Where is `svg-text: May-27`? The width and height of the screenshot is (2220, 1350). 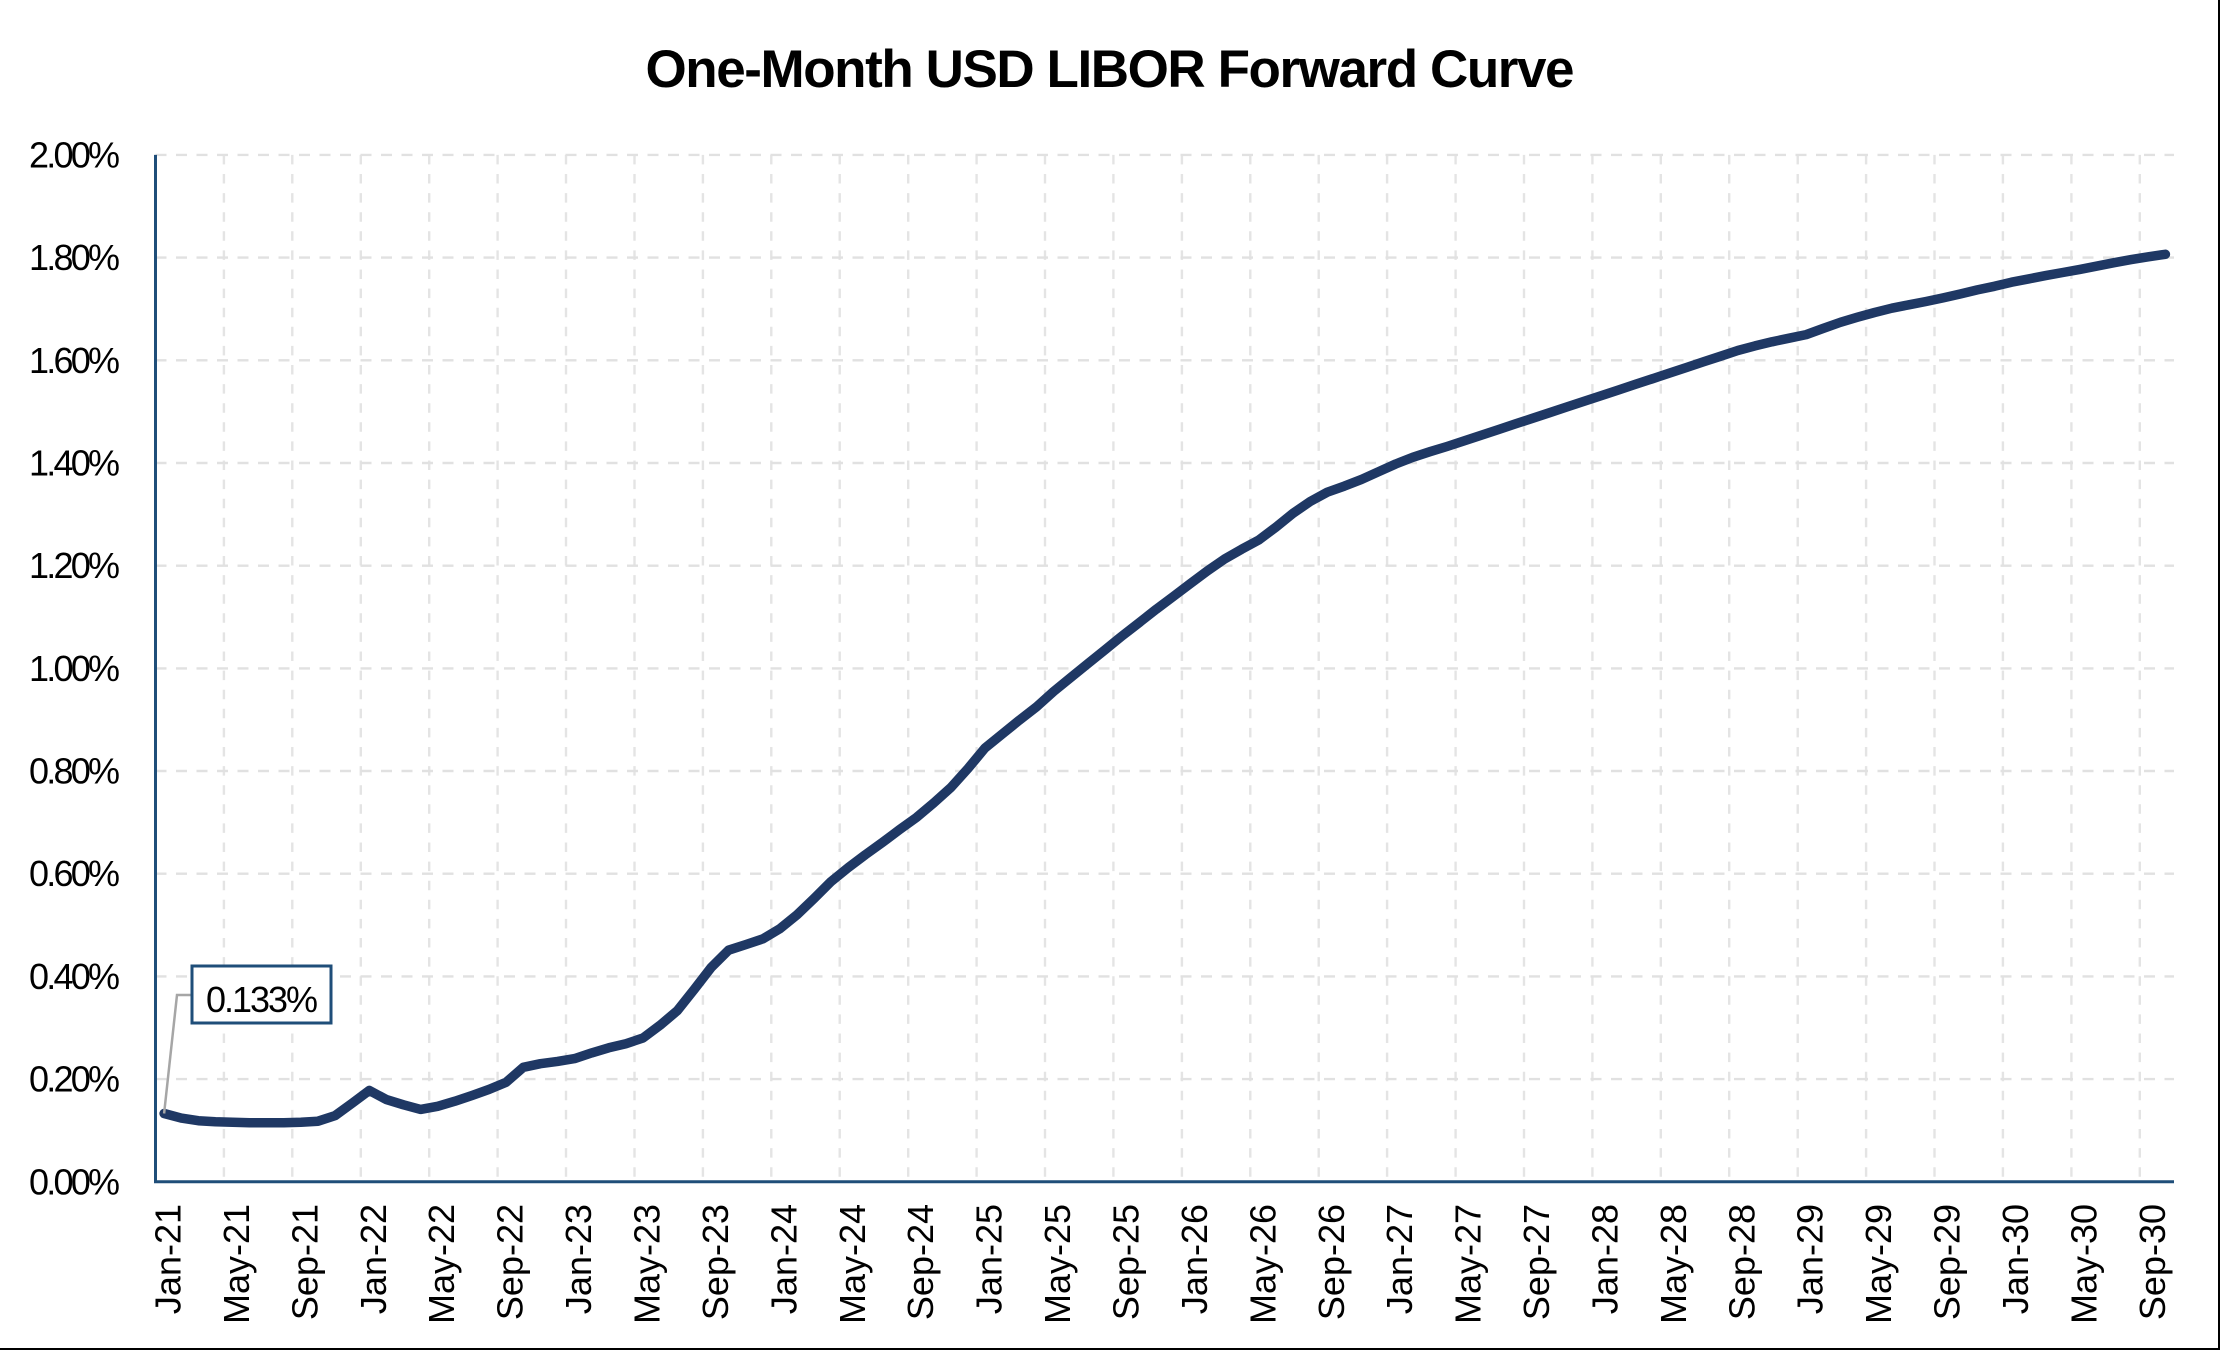
svg-text: May-27 is located at coordinates (1468, 1264).